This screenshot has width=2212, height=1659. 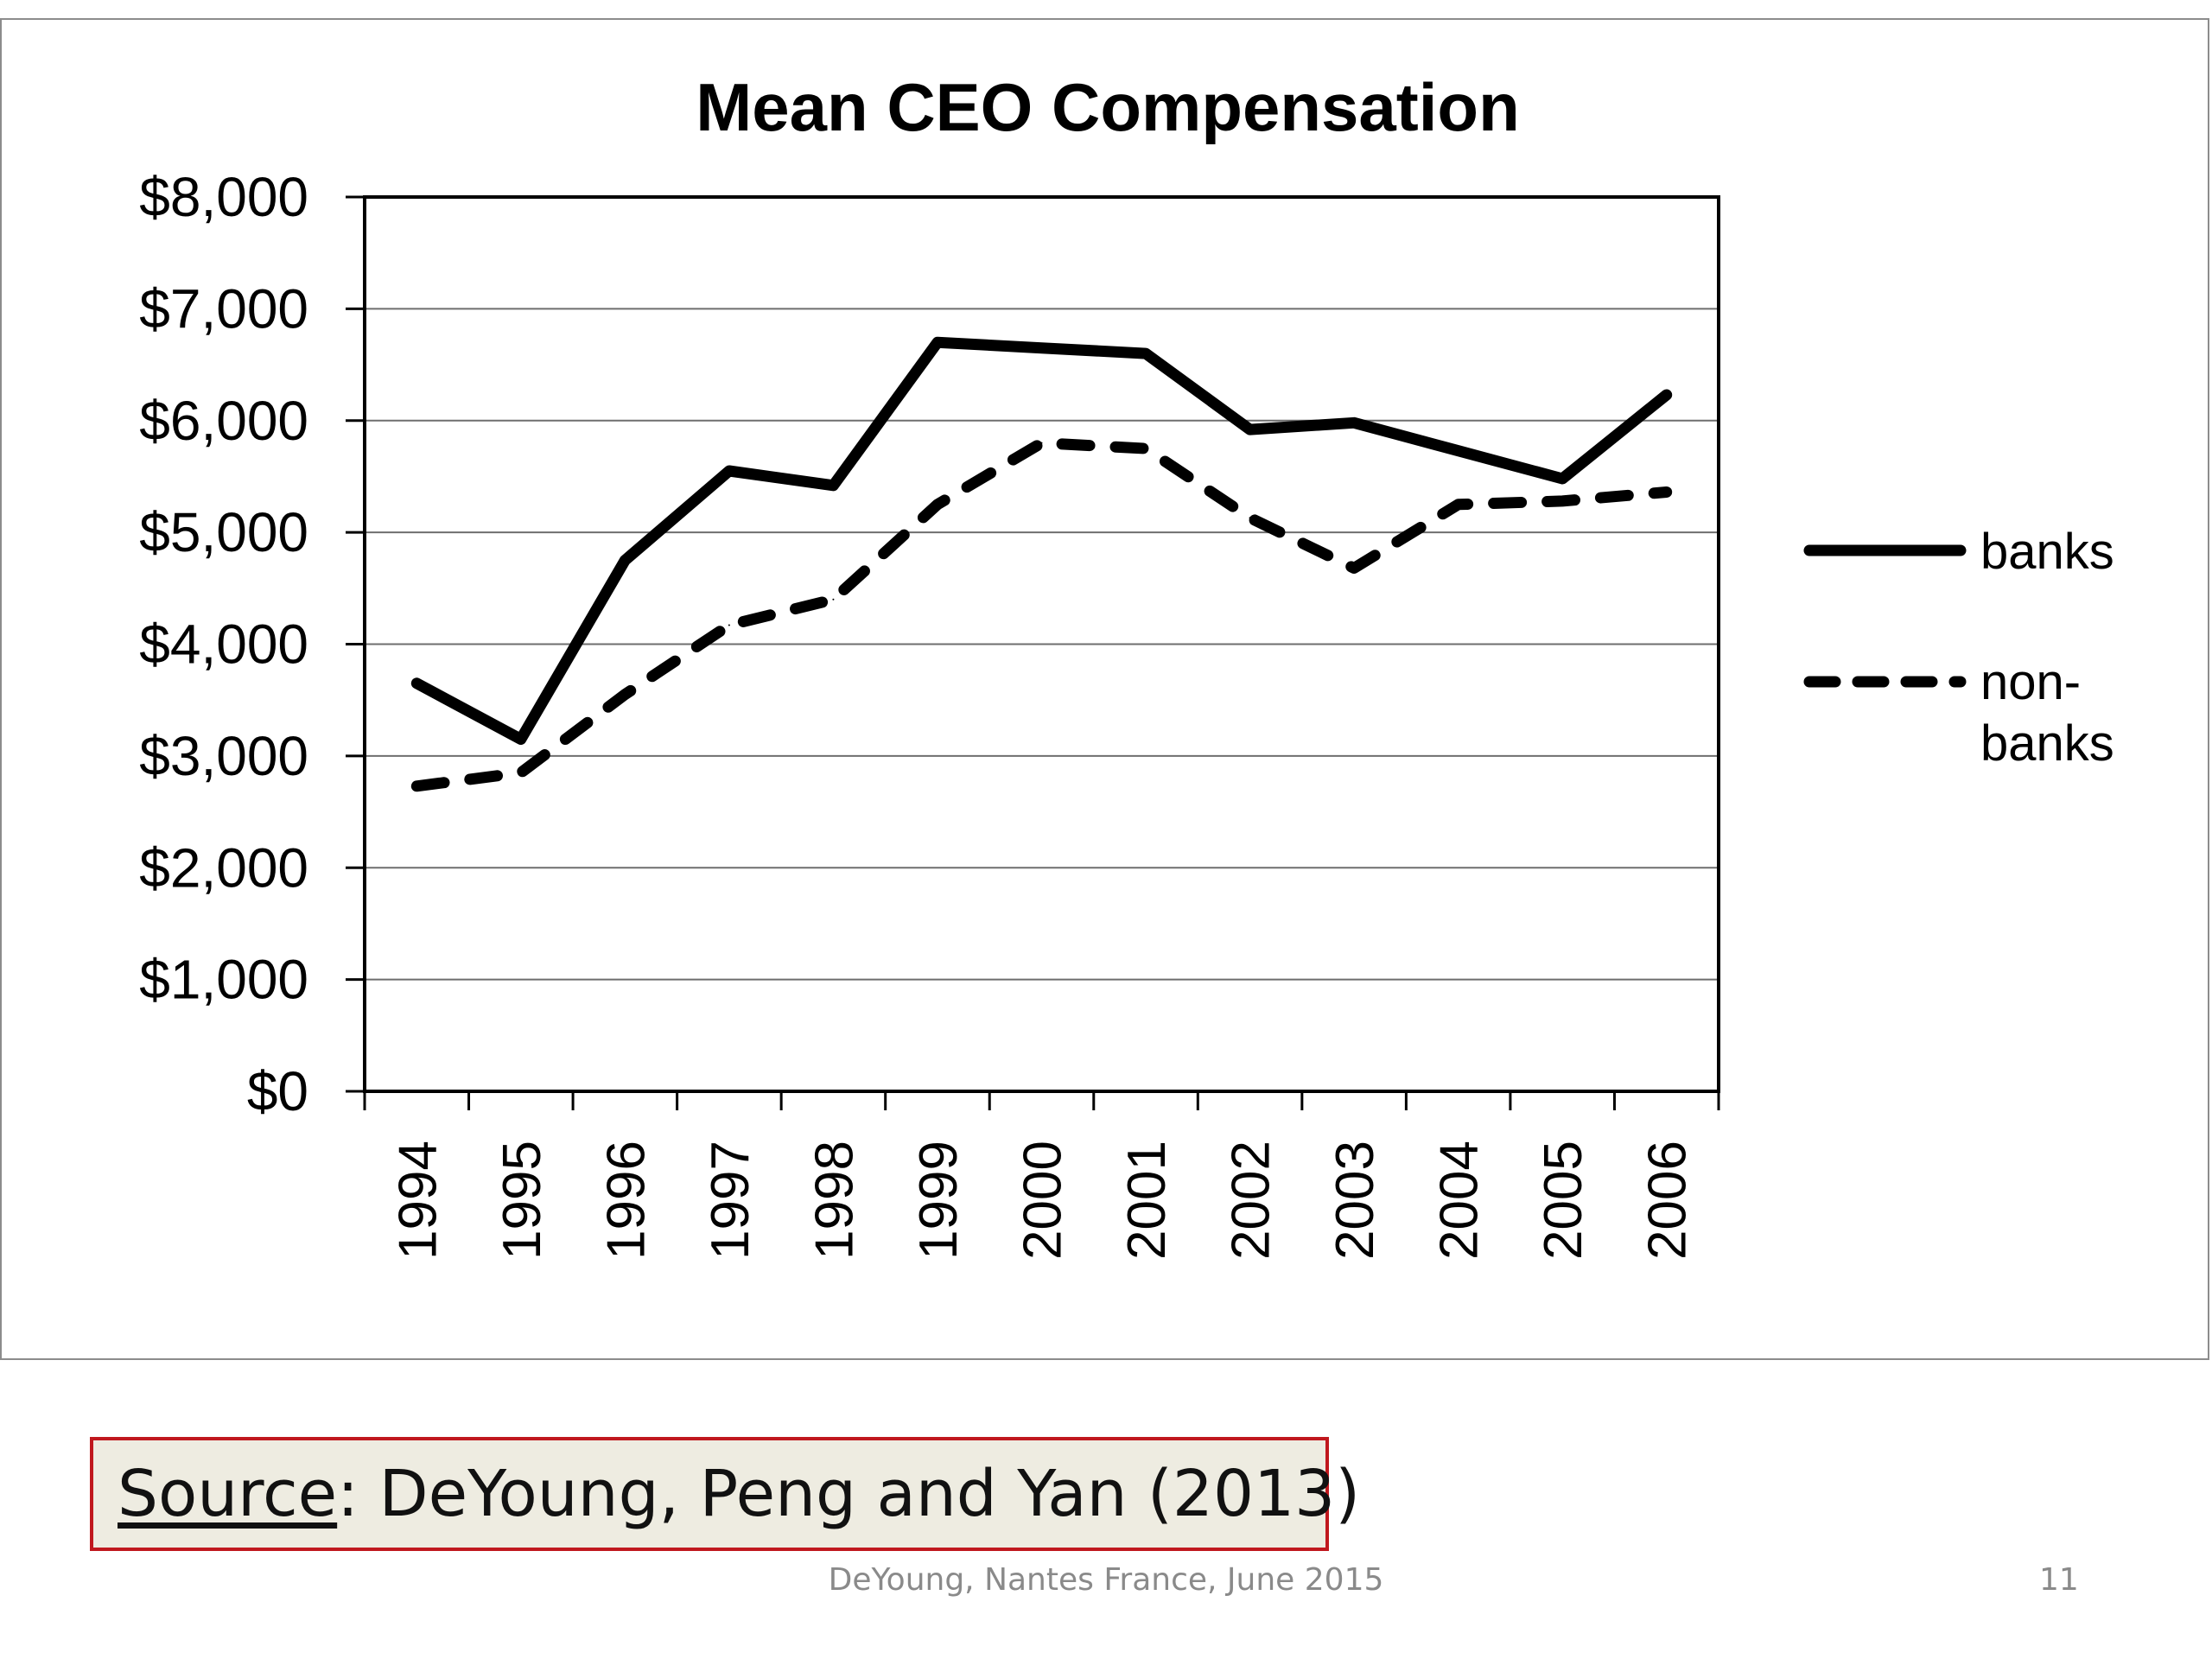 I want to click on y-tick-label: $2,000, so click(x=223, y=867).